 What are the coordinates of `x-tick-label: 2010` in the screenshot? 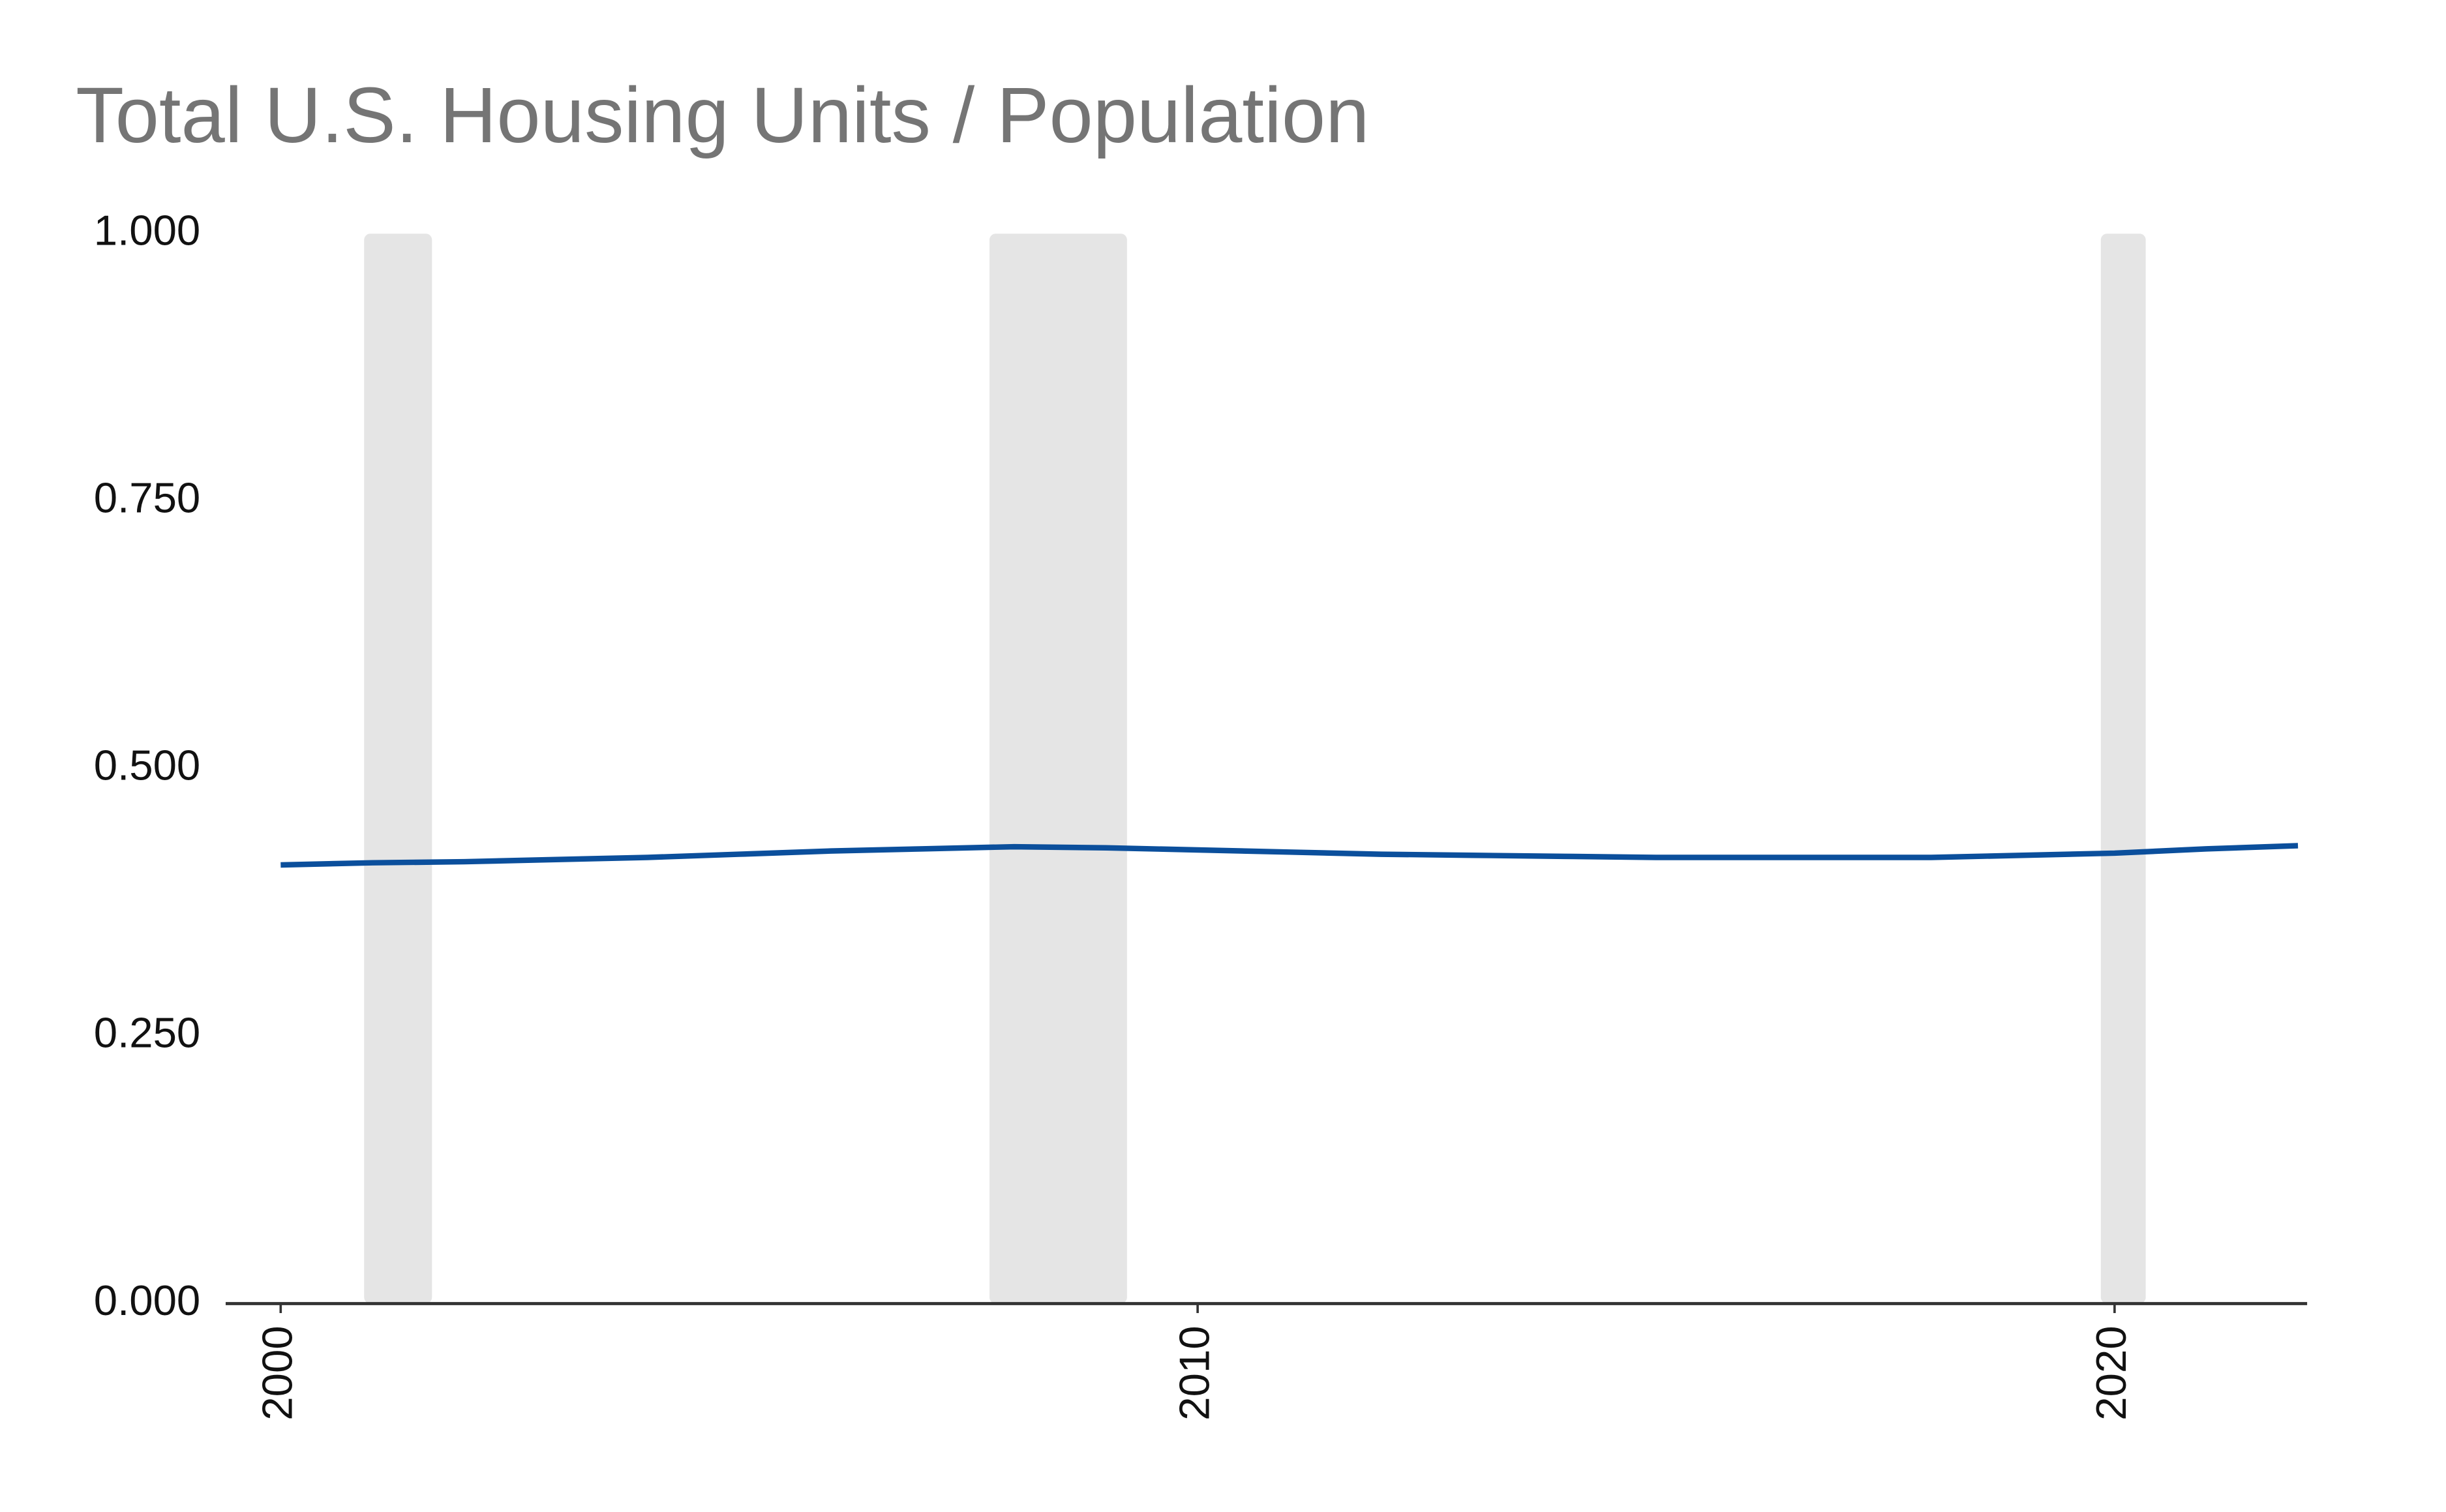 It's located at (1194, 1372).